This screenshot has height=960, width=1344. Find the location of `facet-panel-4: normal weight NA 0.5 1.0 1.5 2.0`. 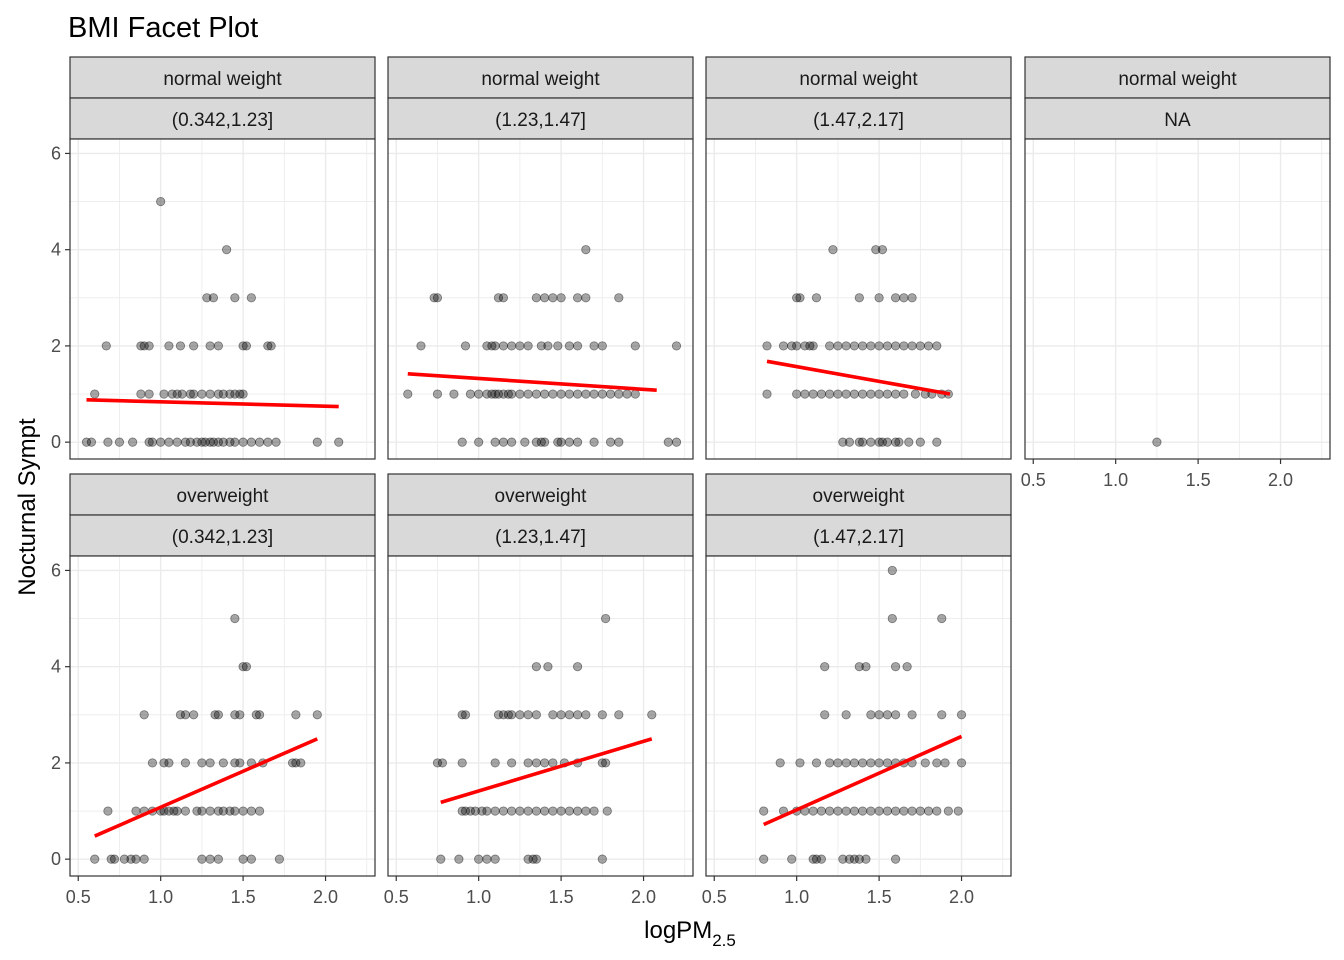

facet-panel-4: normal weight NA 0.5 1.0 1.5 2.0 is located at coordinates (1176, 273).